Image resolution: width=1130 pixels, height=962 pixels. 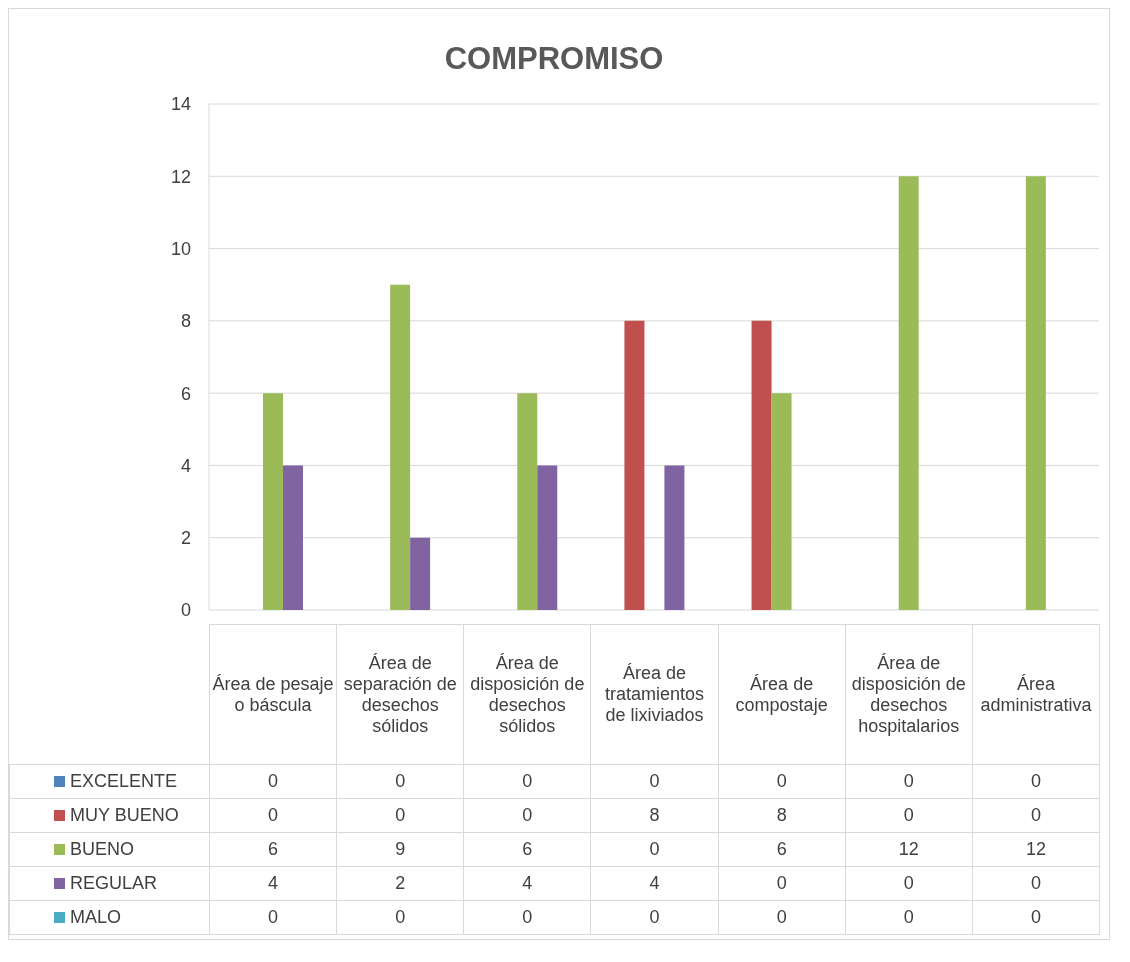 What do you see at coordinates (102, 849) in the screenshot?
I see `legend-label: BUENO` at bounding box center [102, 849].